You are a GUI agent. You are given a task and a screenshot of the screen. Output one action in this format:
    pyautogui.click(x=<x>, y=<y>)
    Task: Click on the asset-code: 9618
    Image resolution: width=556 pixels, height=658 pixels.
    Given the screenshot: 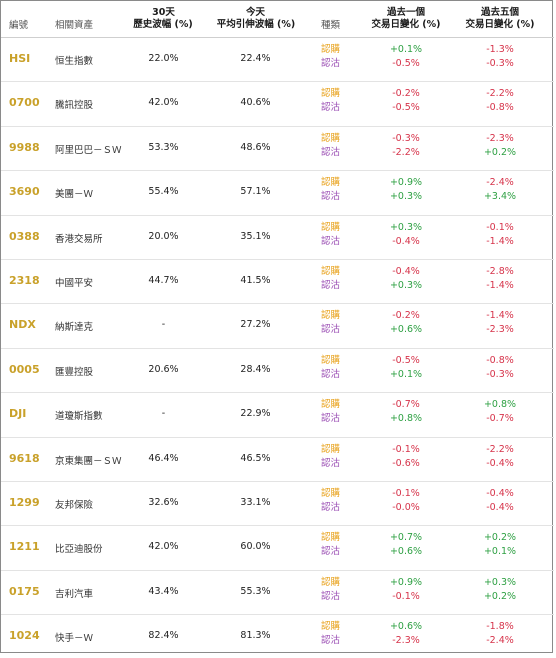 What is the action you would take?
    pyautogui.click(x=24, y=458)
    